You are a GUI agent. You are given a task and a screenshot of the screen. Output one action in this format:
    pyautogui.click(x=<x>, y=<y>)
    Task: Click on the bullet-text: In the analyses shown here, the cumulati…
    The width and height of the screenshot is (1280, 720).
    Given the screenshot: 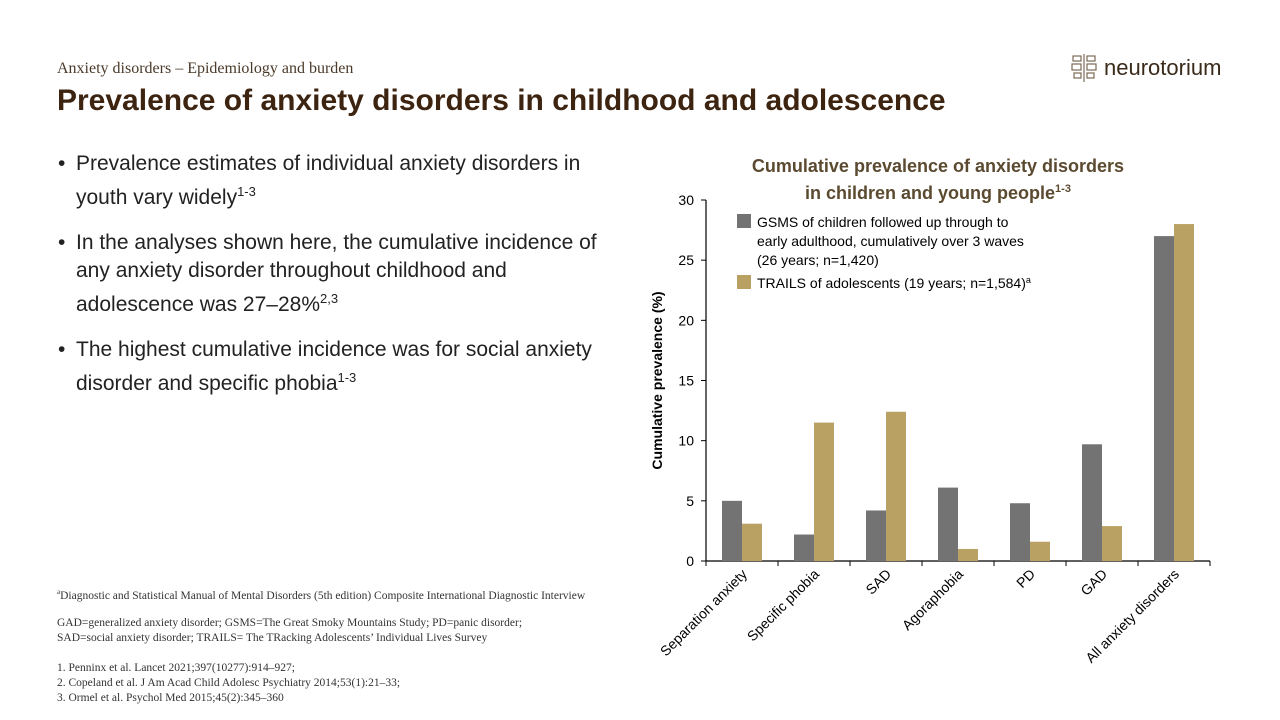 What is the action you would take?
    pyautogui.click(x=336, y=273)
    